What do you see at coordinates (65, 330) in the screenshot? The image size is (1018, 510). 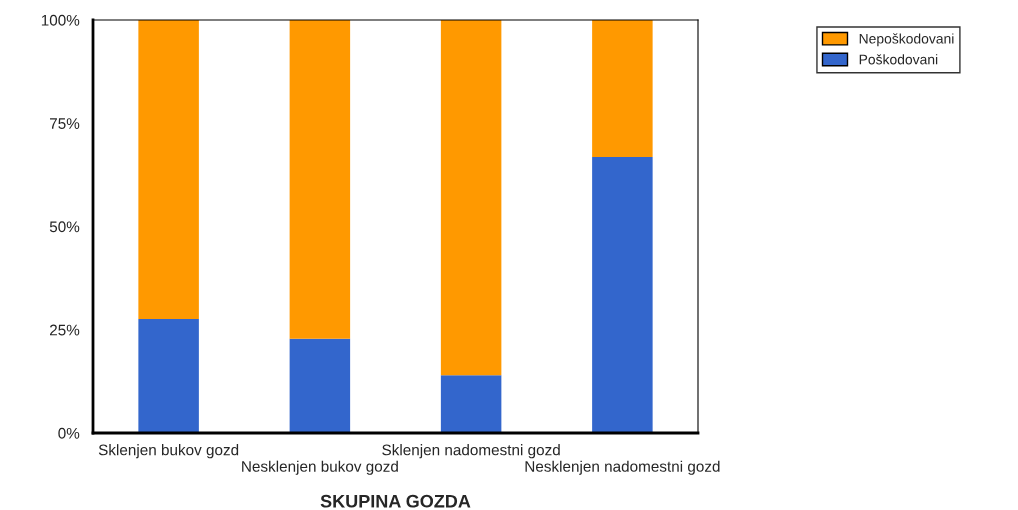 I see `y-tick-label: 25%` at bounding box center [65, 330].